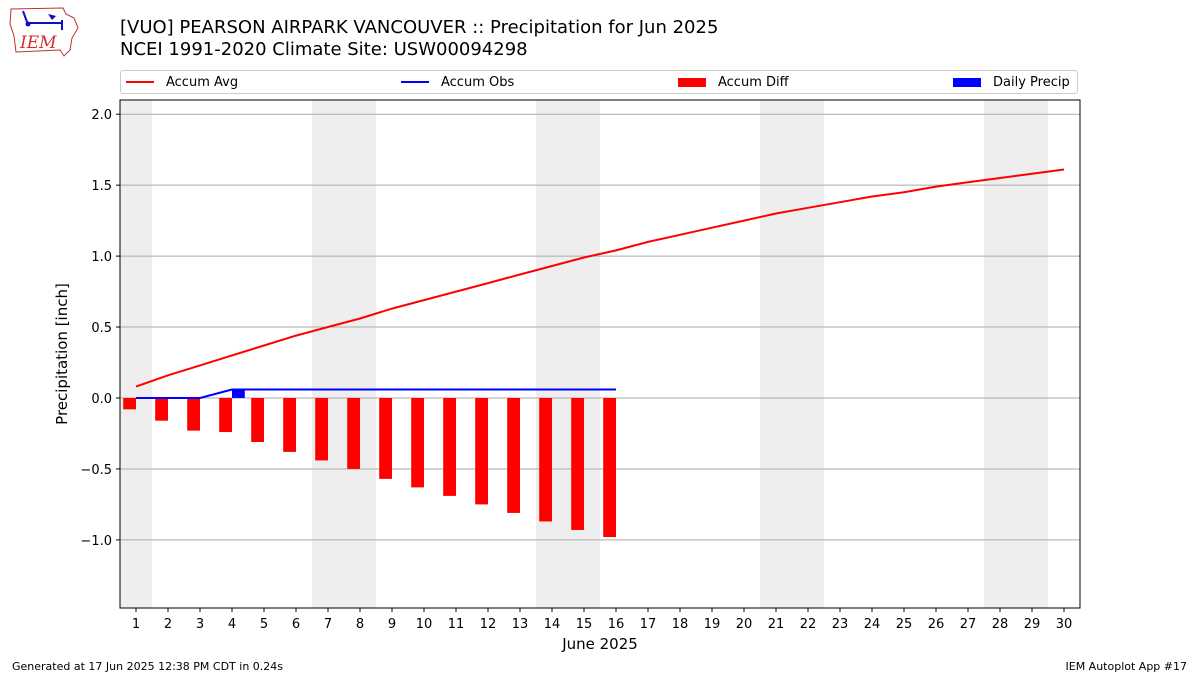  Describe the element at coordinates (101, 257) in the screenshot. I see `ytick-label-4: 1.0` at that location.